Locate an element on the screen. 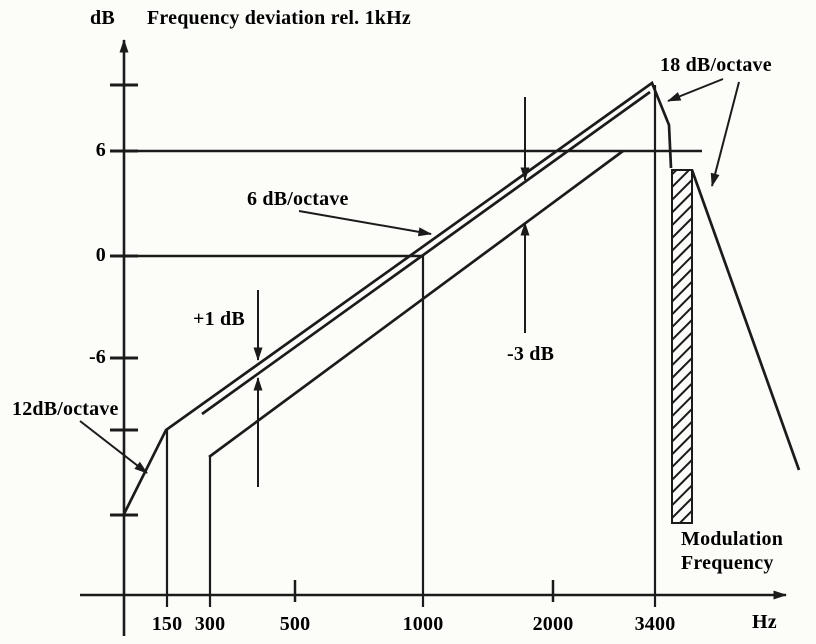 The width and height of the screenshot is (816, 644). y-axis-unit-label: dB is located at coordinates (102, 18).